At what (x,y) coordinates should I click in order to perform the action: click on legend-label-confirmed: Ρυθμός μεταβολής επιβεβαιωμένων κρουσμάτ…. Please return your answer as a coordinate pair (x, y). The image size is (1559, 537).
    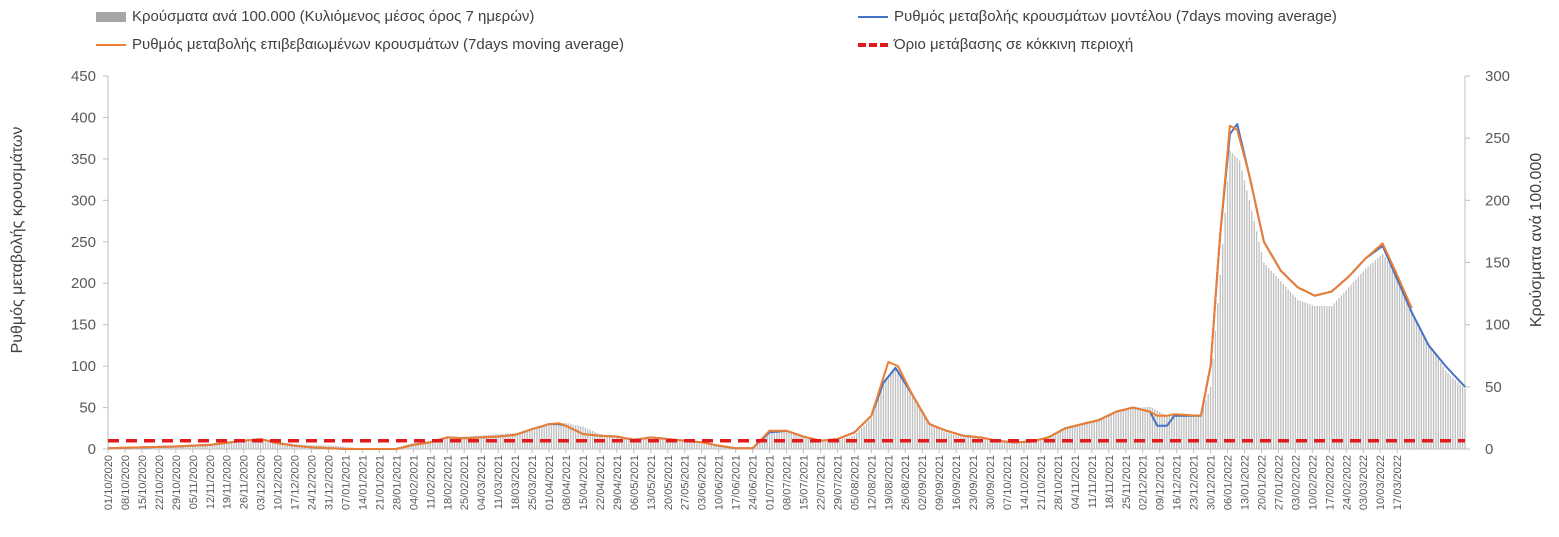
    Looking at the image, I should click on (378, 44).